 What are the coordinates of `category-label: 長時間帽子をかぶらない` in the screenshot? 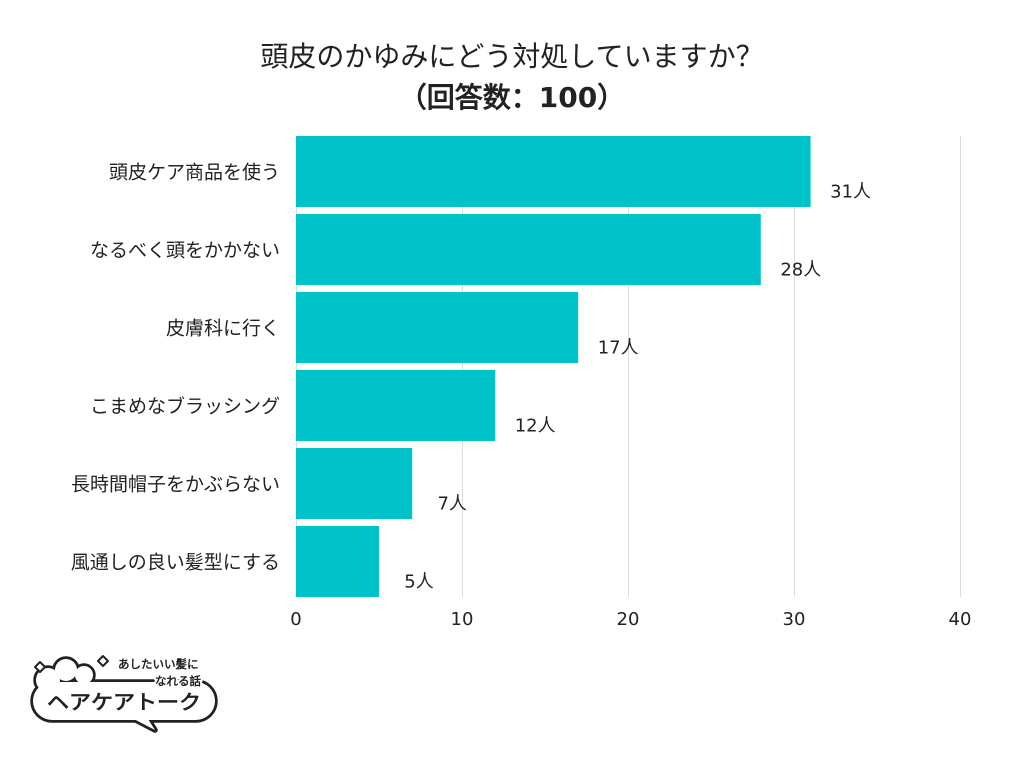 It's located at (175, 485).